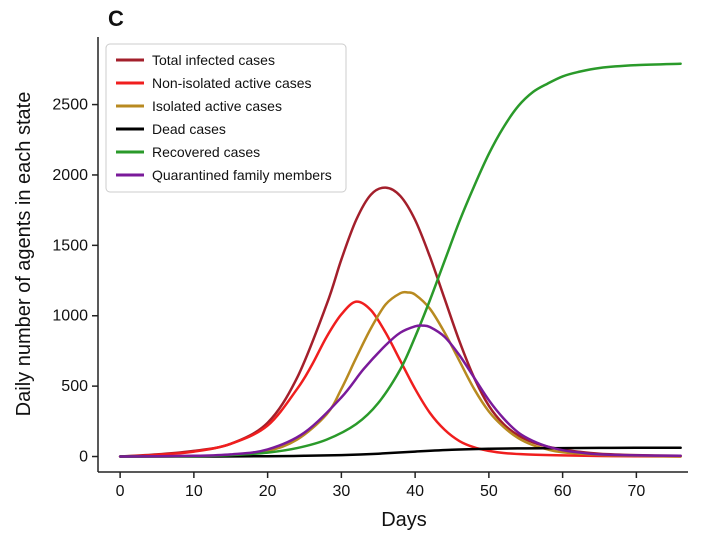 The height and width of the screenshot is (533, 704). What do you see at coordinates (70, 175) in the screenshot?
I see `y-tick-label: 2000` at bounding box center [70, 175].